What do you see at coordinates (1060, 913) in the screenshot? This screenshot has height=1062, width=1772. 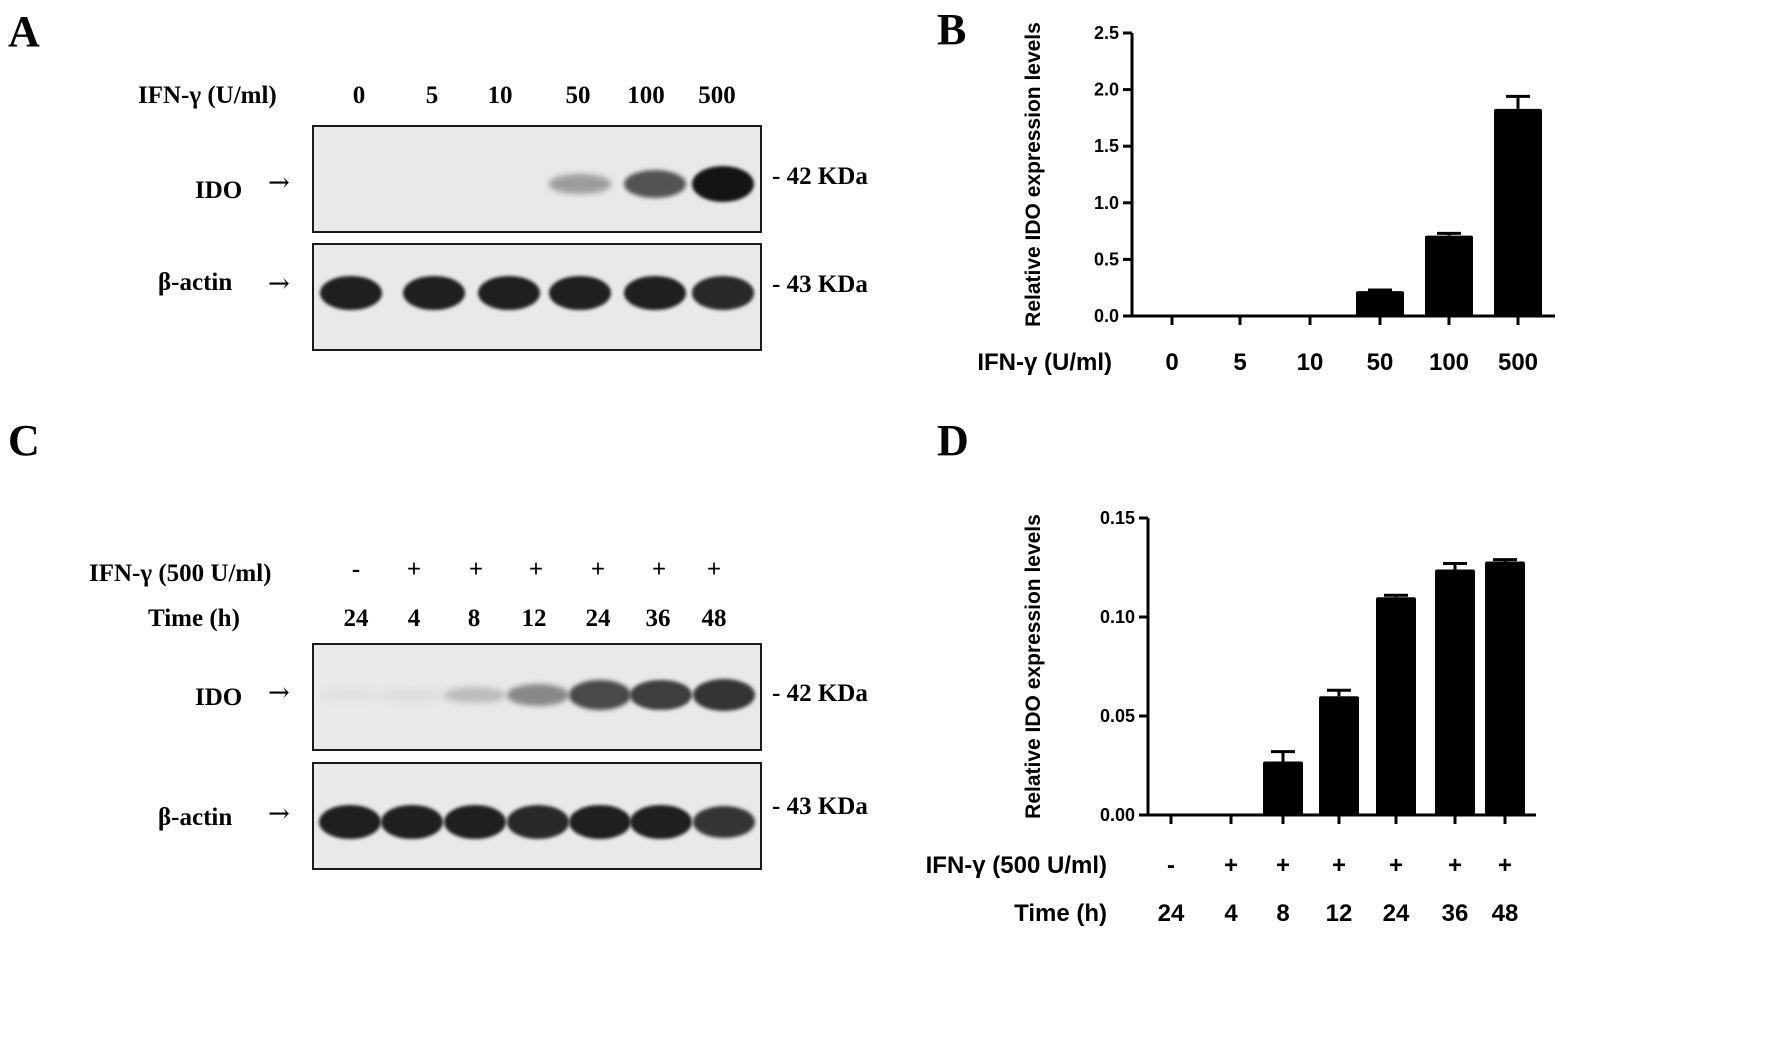 I see `x-row2-label: Time (h)` at bounding box center [1060, 913].